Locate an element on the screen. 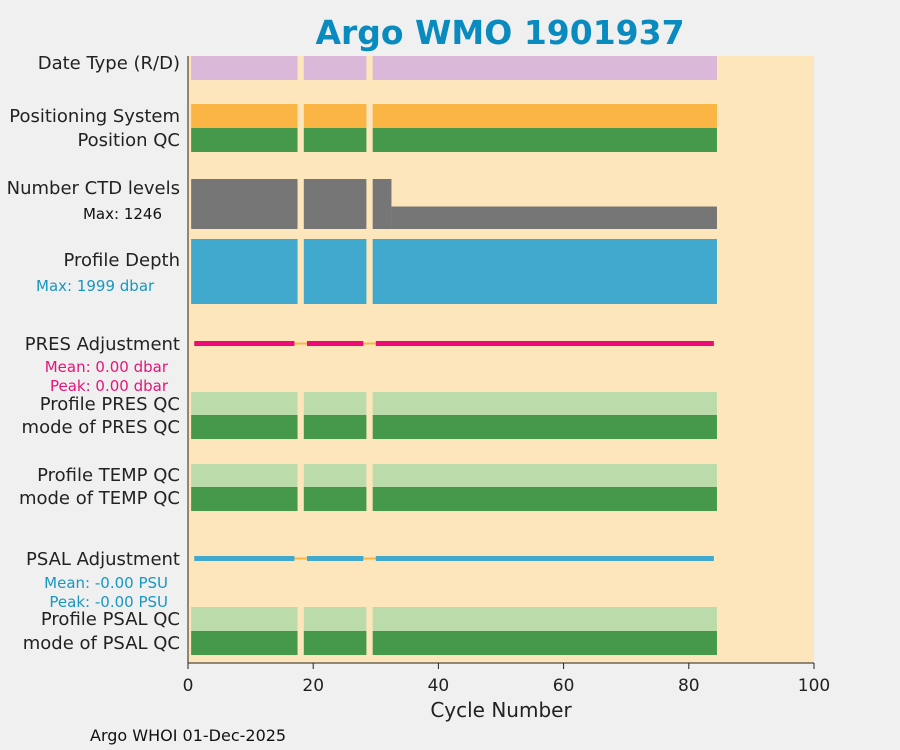 Image resolution: width=900 pixels, height=750 pixels. row-mode-of-temp-qc is located at coordinates (454, 499).